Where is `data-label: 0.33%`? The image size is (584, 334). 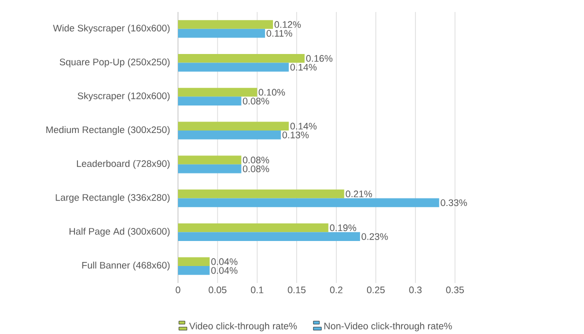
data-label: 0.33% is located at coordinates (453, 202).